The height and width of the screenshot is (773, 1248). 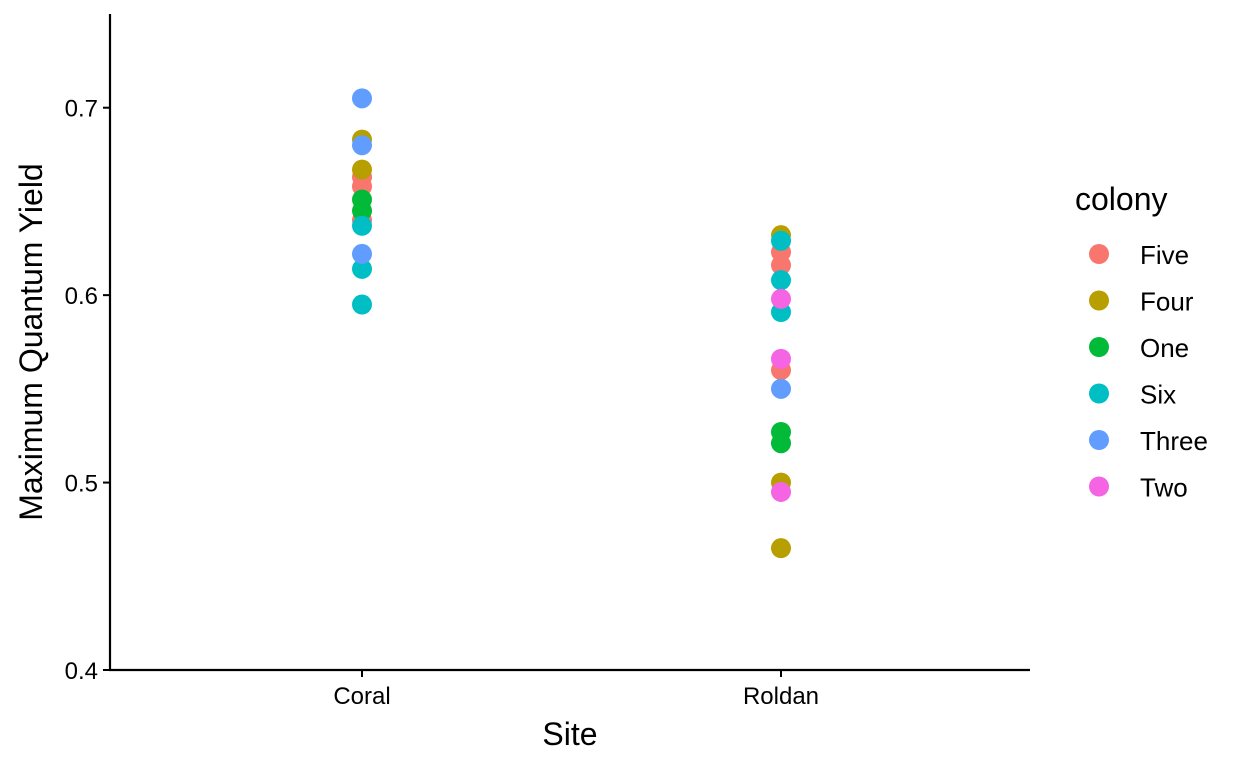 I want to click on x-tick-label: Roldan, so click(x=781, y=696).